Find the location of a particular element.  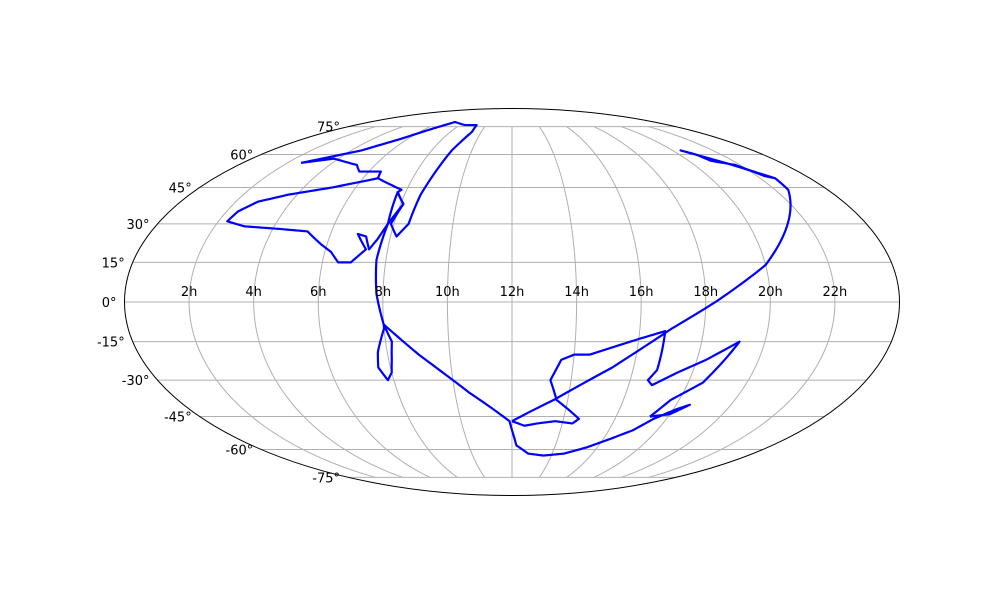

ra-tick-label: 20h is located at coordinates (770, 292).